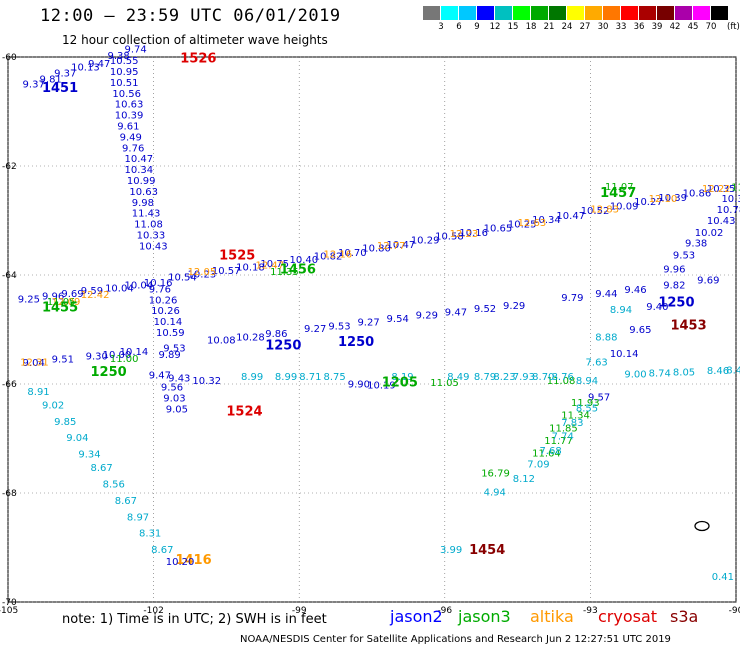 This screenshot has width=740, height=650. Describe the element at coordinates (660, 373) in the screenshot. I see `swh-value-label: 8.74` at that location.